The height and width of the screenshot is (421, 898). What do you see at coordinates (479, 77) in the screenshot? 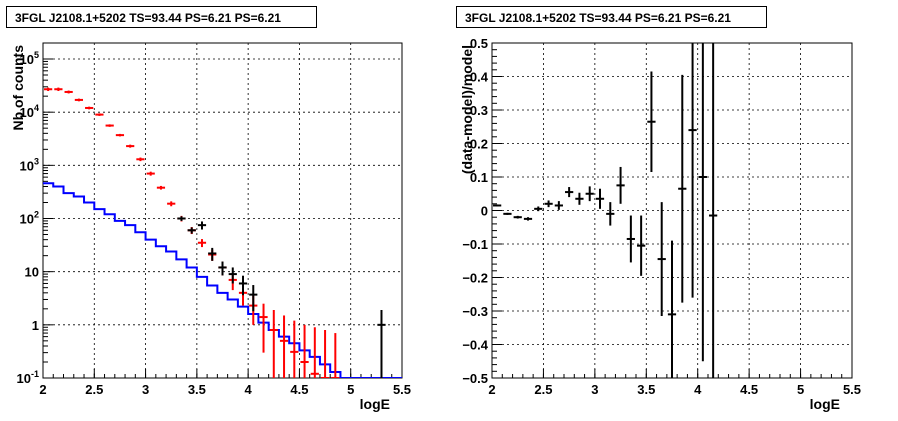
I see `panel2-y-tick-label: 0.4` at bounding box center [479, 77].